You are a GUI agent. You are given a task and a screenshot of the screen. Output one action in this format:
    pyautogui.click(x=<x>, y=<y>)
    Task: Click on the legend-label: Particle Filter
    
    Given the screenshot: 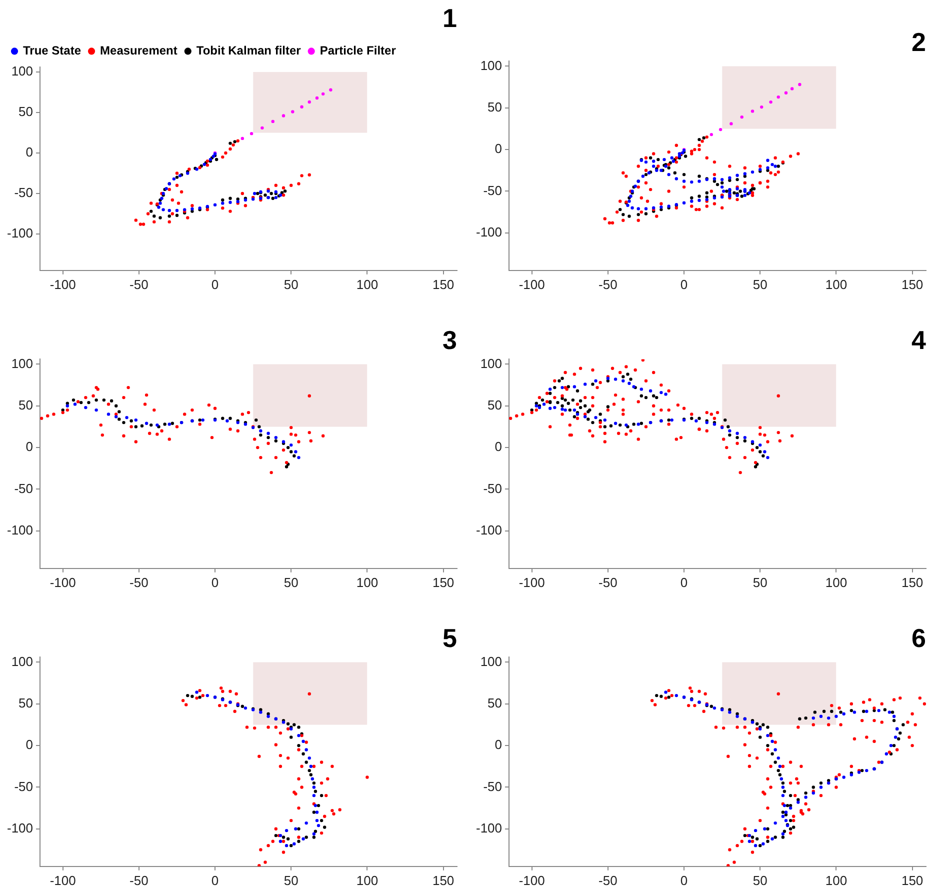 What is the action you would take?
    pyautogui.click(x=358, y=51)
    